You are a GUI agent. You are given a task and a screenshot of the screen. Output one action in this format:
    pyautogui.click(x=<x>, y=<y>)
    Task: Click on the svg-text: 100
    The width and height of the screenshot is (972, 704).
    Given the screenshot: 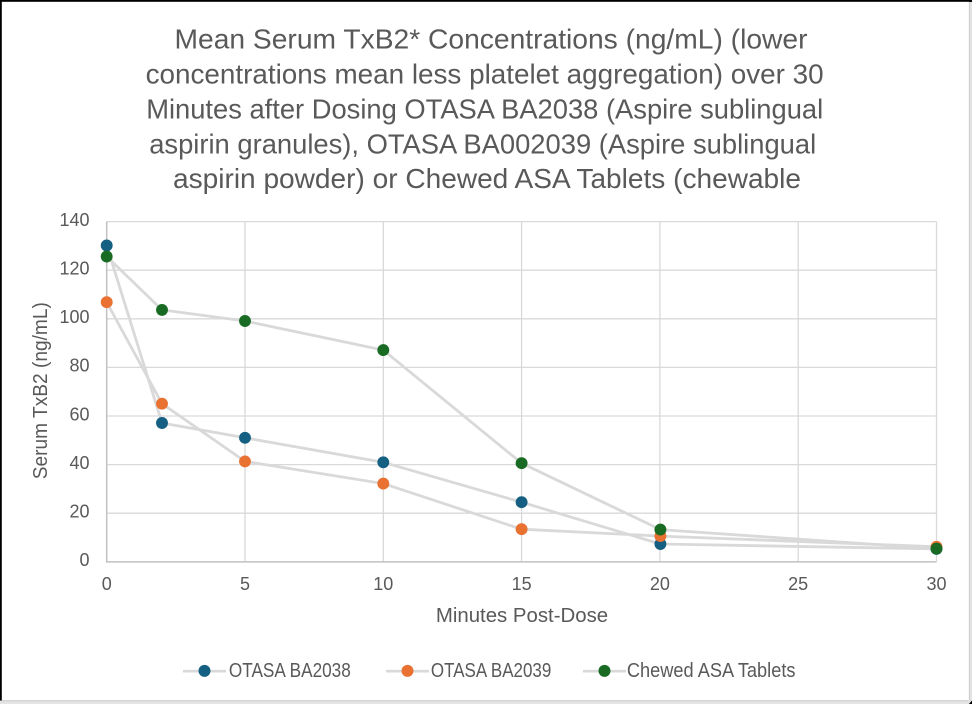 What is the action you would take?
    pyautogui.click(x=74, y=317)
    